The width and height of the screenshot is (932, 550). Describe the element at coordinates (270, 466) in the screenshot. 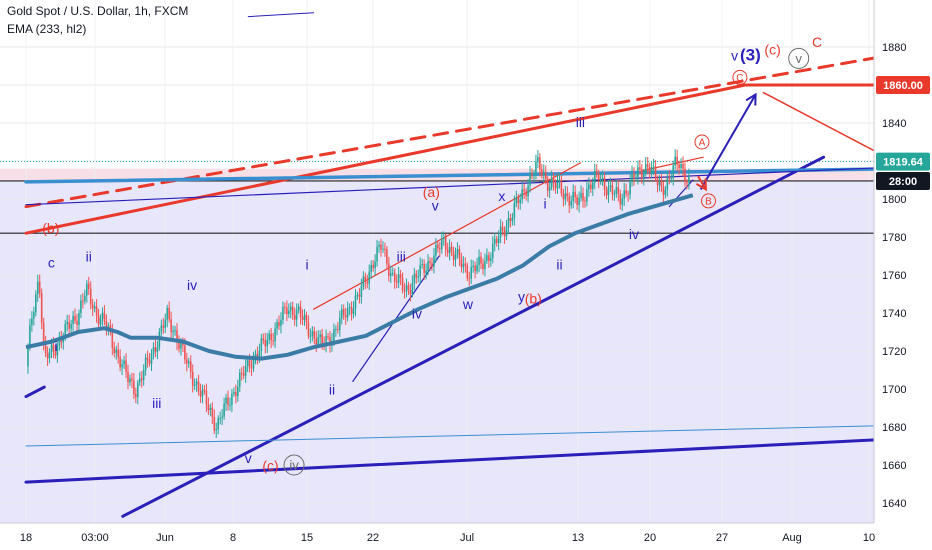

I see `wave-label: (c)` at that location.